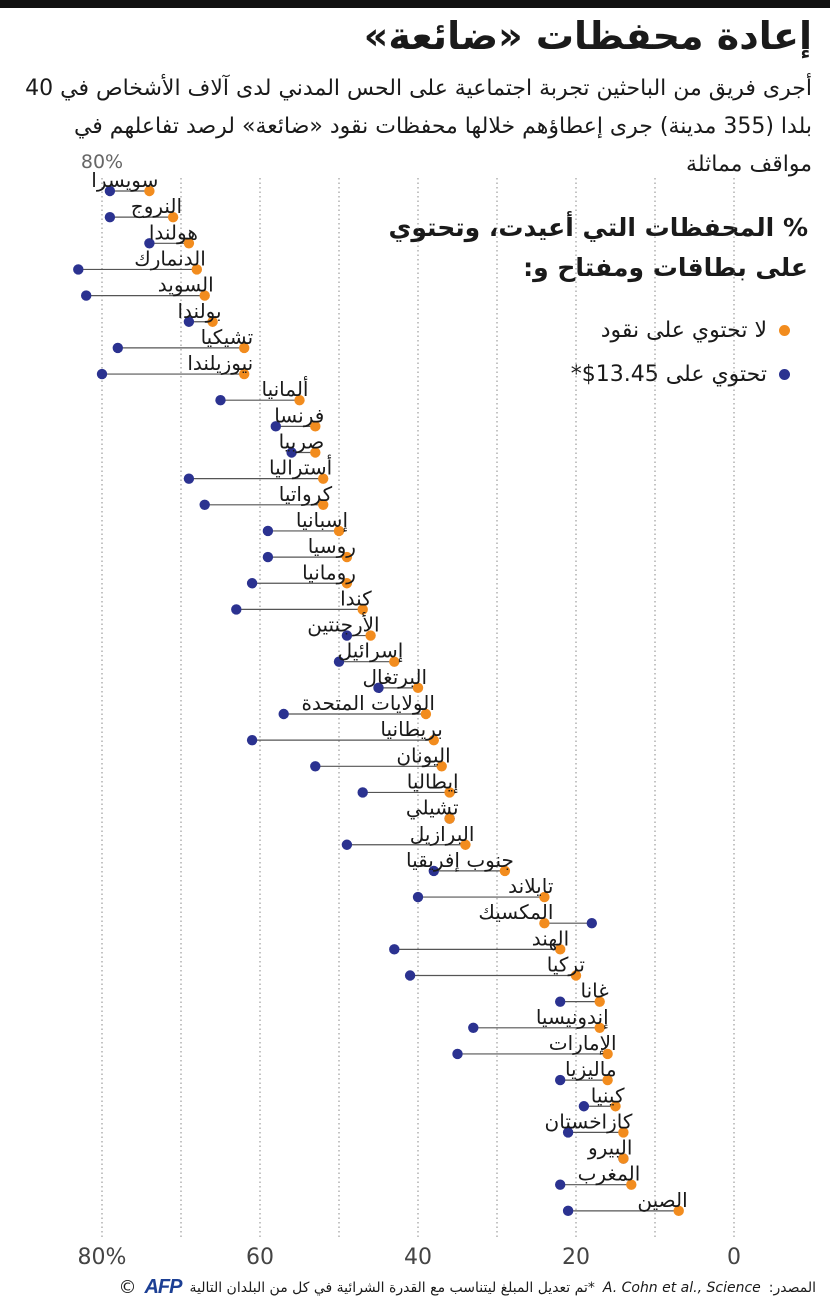 This screenshot has height=1312, width=830. I want to click on country-label: الدنمارك, so click(170, 258).